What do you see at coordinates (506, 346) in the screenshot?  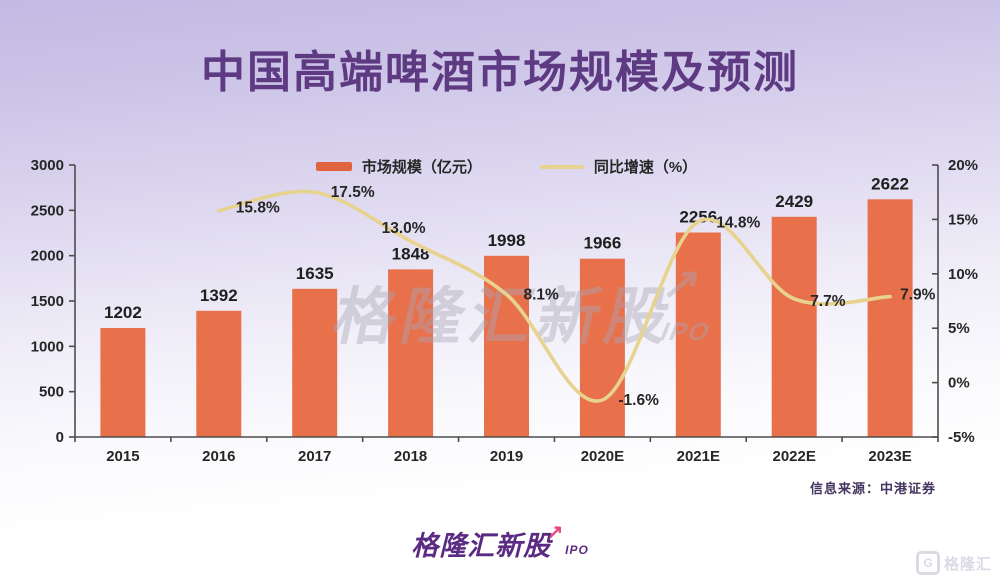 I see `bar-2019` at bounding box center [506, 346].